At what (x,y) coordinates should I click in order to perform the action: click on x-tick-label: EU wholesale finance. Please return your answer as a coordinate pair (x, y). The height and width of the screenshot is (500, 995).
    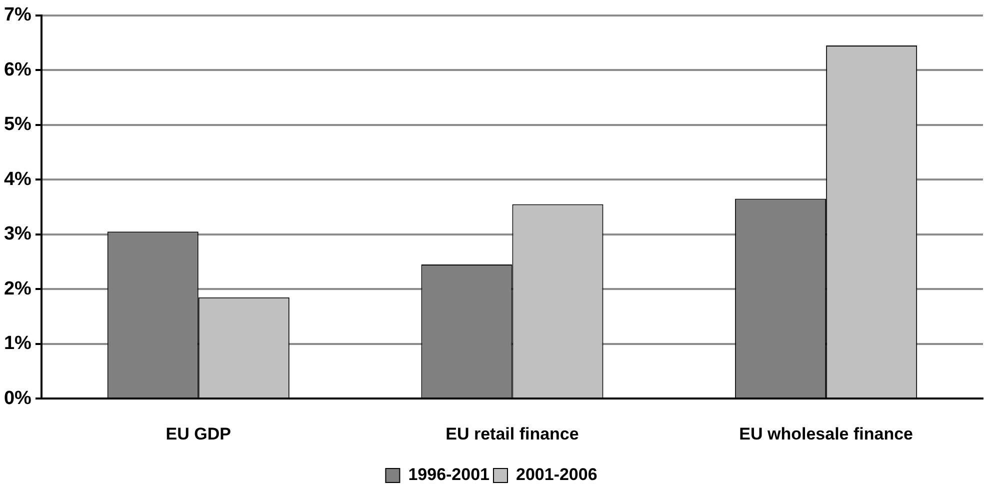
    Looking at the image, I should click on (826, 434).